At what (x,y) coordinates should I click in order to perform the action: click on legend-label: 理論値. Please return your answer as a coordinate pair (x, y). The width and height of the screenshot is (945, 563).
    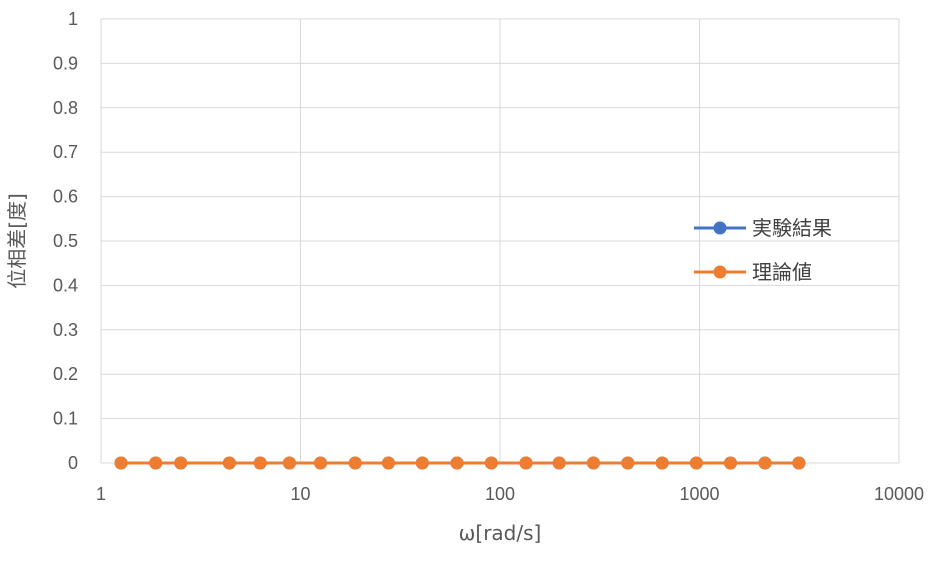
    Looking at the image, I should click on (782, 272).